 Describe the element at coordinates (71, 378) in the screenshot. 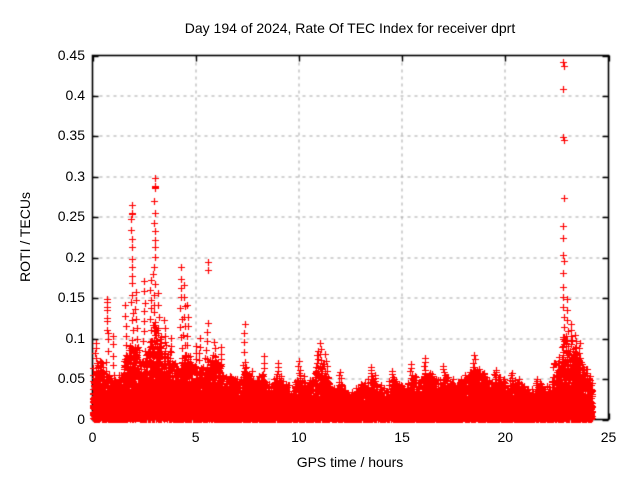

I see `y-tick-label: 0.05` at that location.